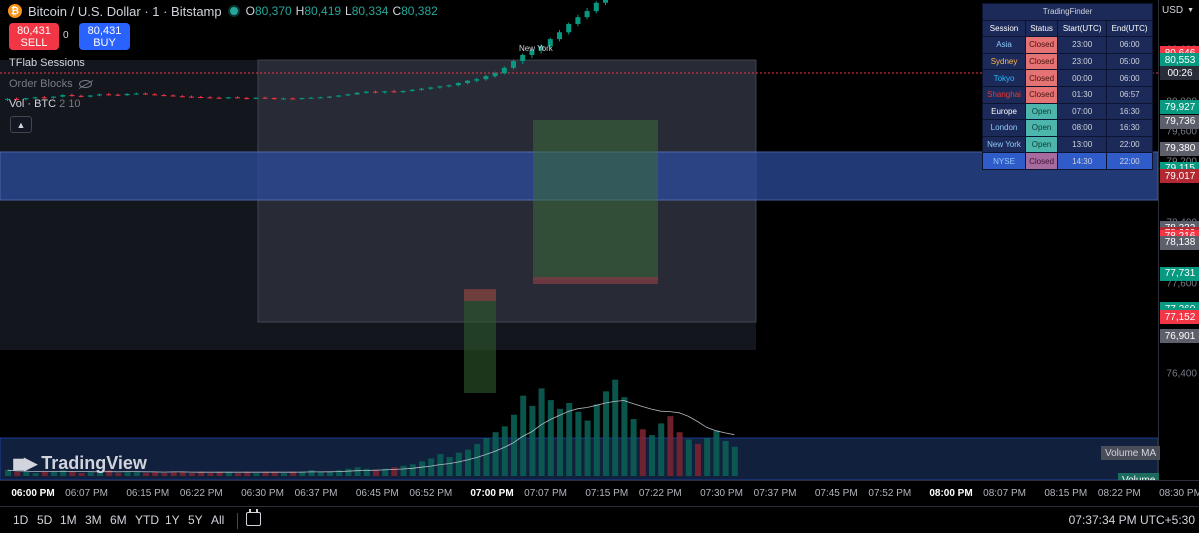  I want to click on price-tick: 77,600, so click(1181, 283).